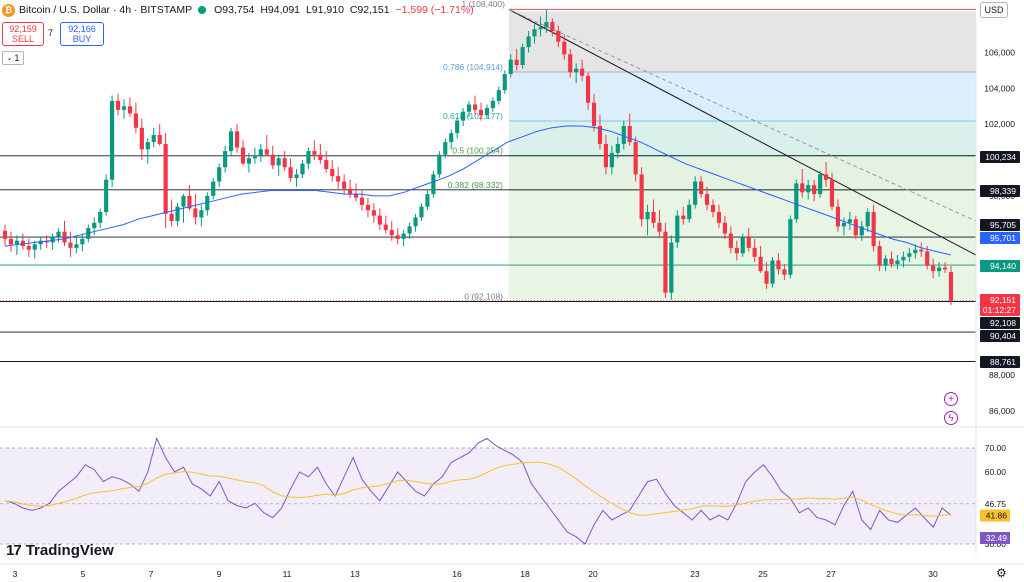 The width and height of the screenshot is (1024, 582). I want to click on lot-size-dropdown: ⌄ 1, so click(13, 58).